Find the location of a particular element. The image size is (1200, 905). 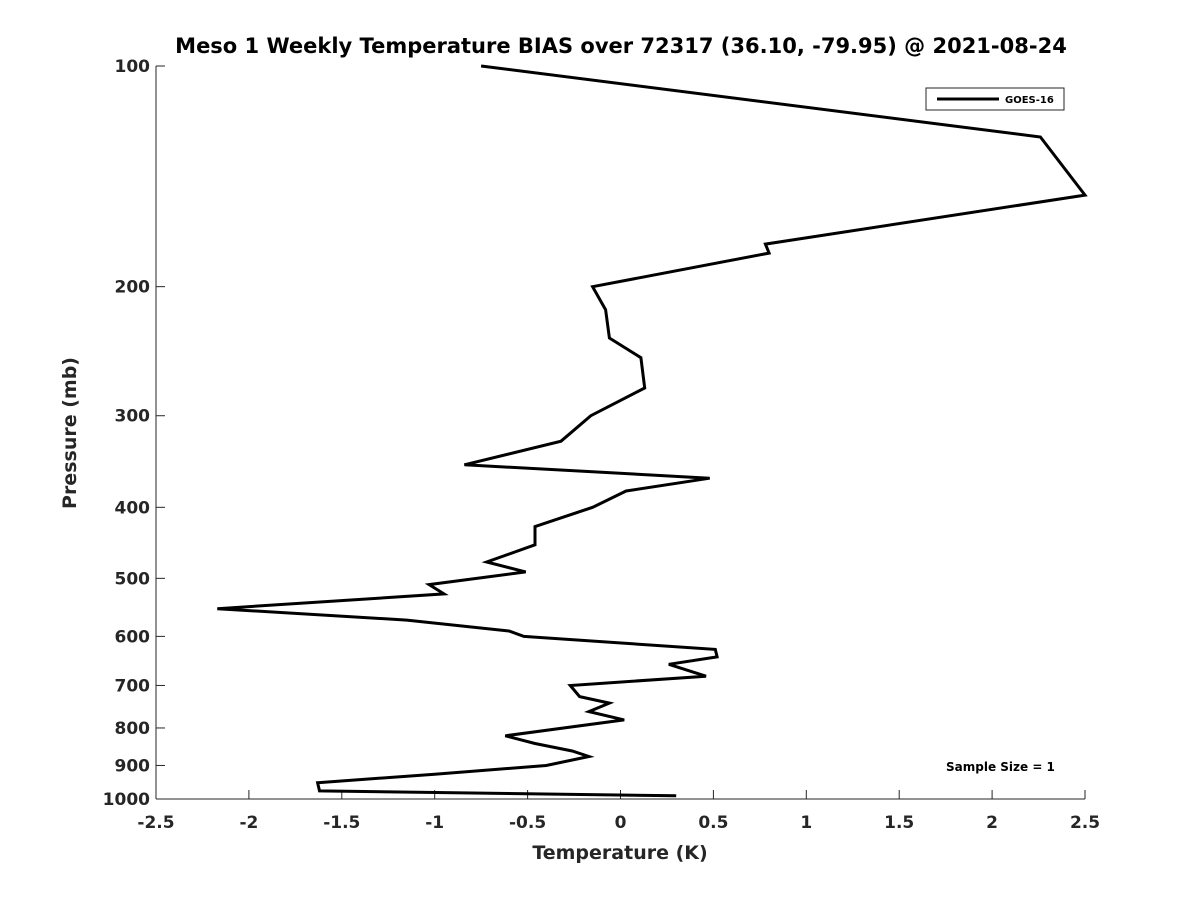

x-tick-label: 2 is located at coordinates (992, 823).